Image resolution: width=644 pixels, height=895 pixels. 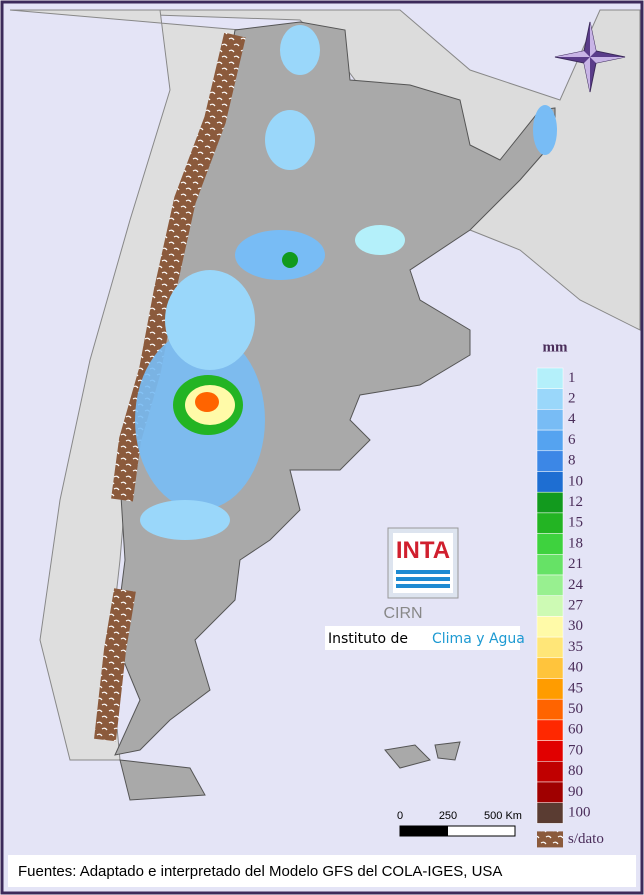 I want to click on inta-text: INTA, so click(x=423, y=550).